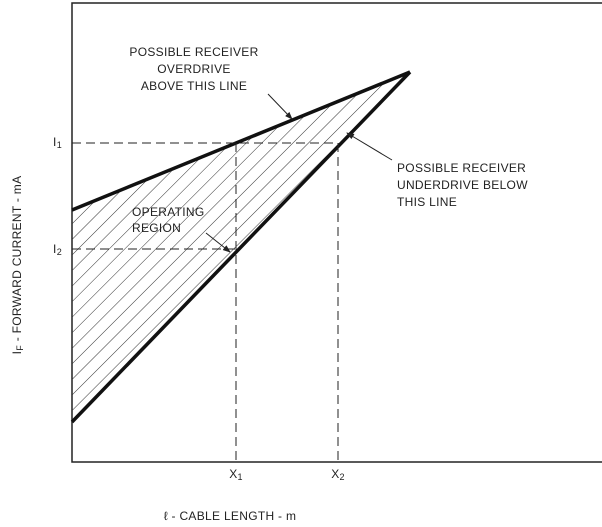  I want to click on y-axis-label: IF - FORWARD CURRENT - mA, so click(17, 265).